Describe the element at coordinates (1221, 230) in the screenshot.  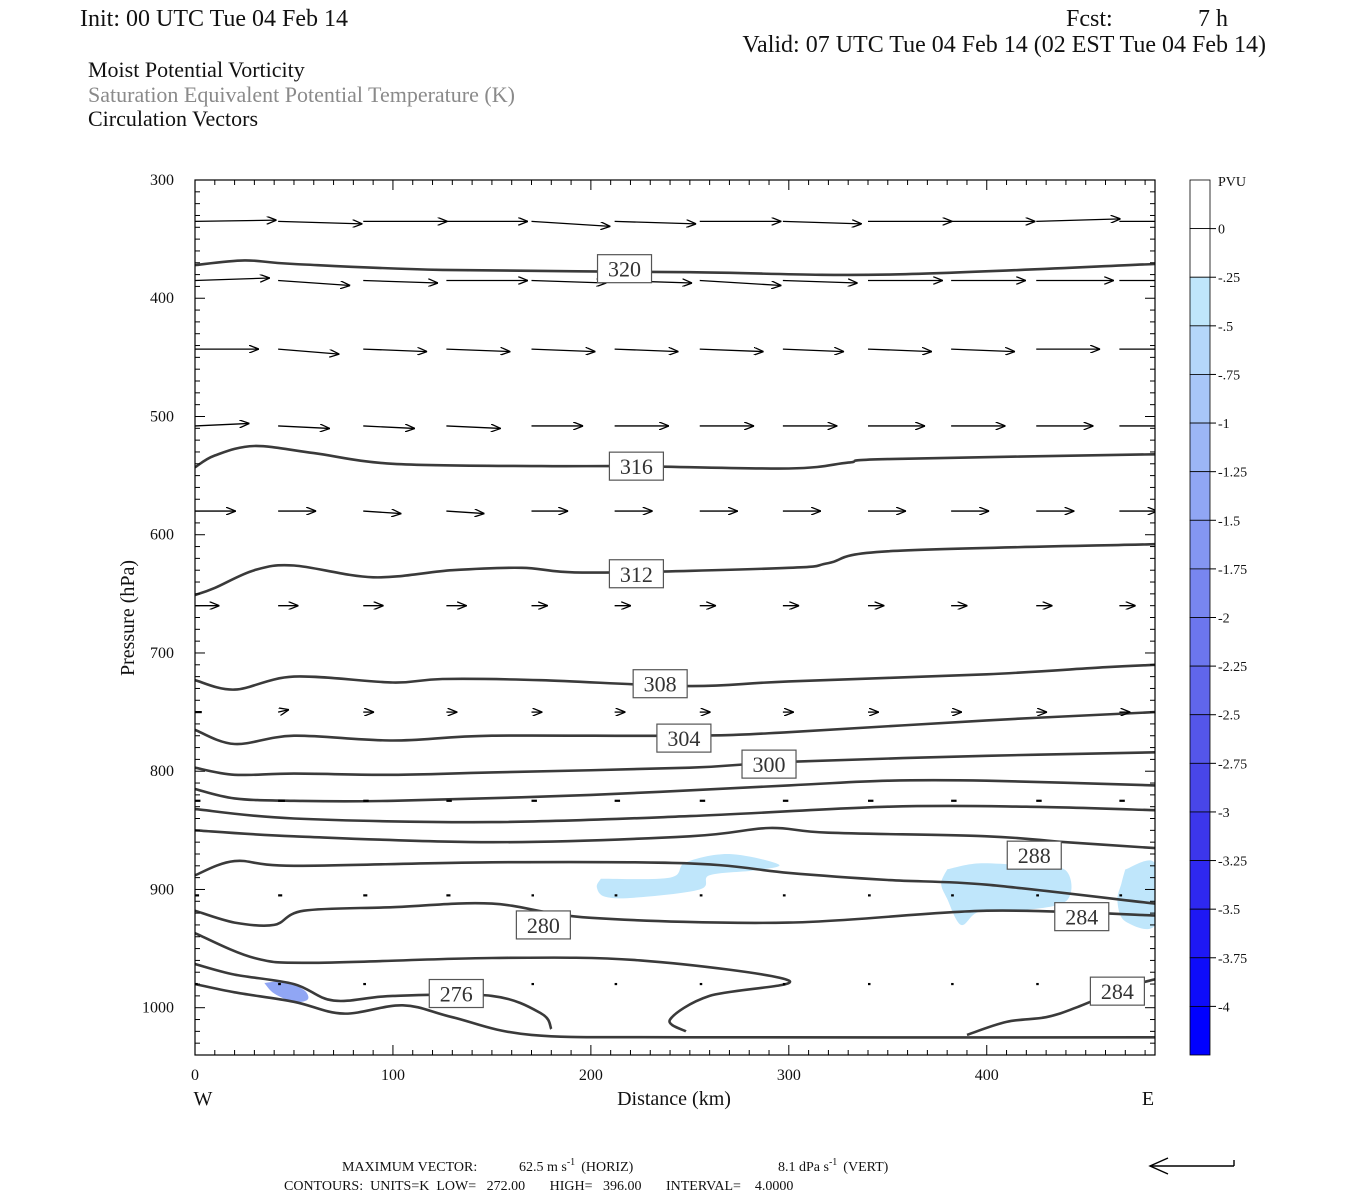
I see `colorbar-tick-label: 0` at that location.